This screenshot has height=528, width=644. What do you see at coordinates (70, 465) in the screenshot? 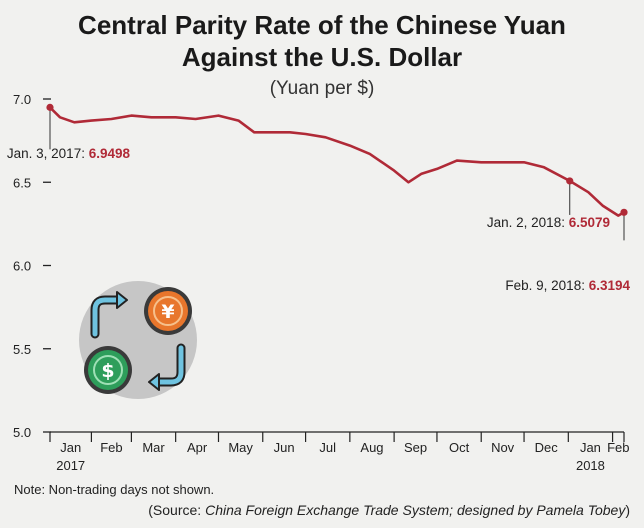
I see `x-tick-year: 2017` at bounding box center [70, 465].